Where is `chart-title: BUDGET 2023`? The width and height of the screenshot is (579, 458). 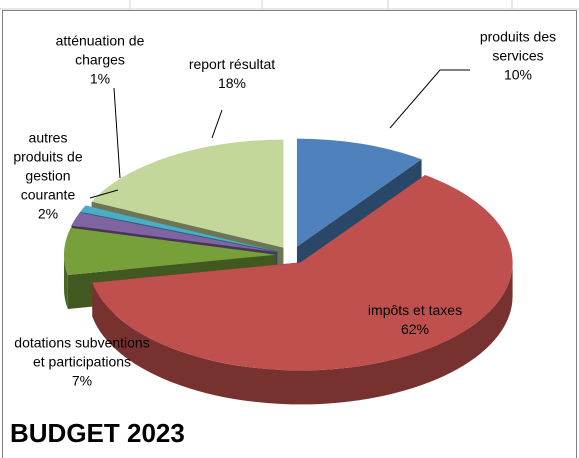
chart-title: BUDGET 2023 is located at coordinates (97, 433).